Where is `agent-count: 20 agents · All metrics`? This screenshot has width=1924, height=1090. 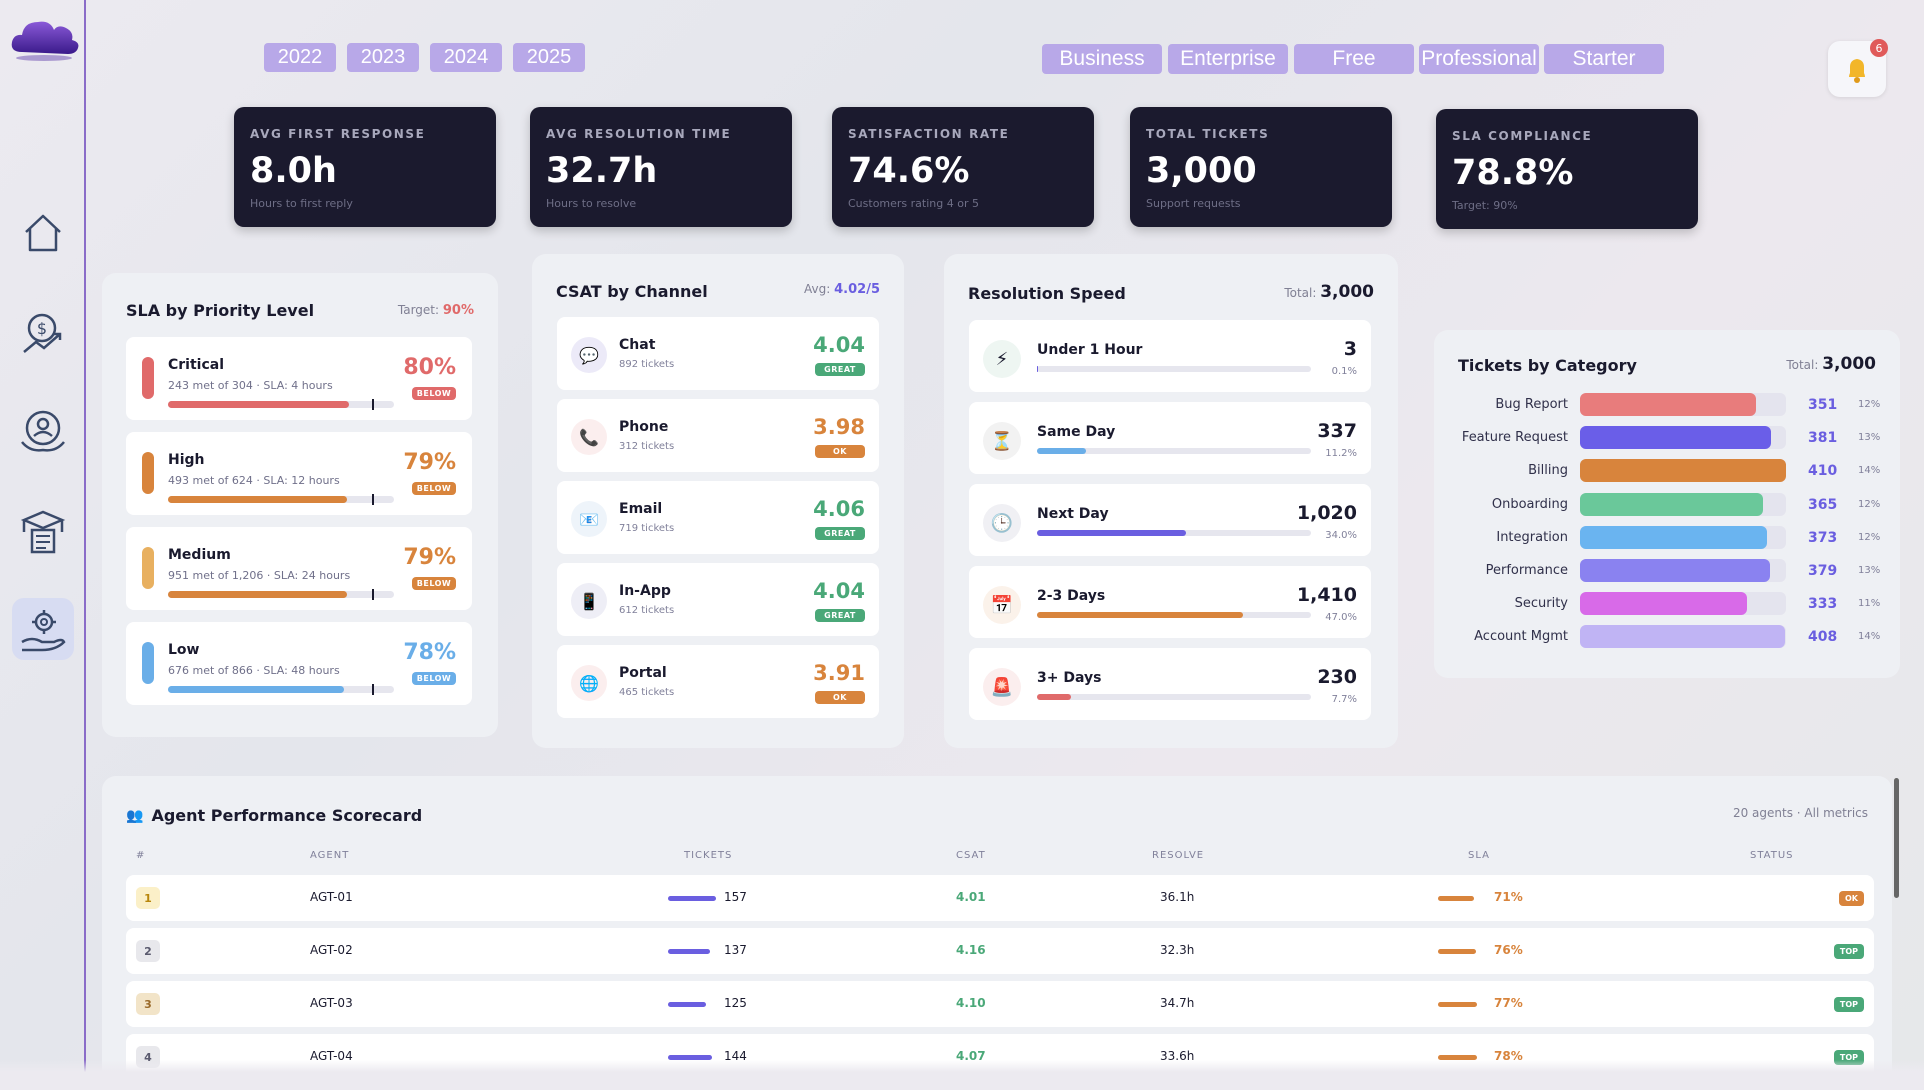 agent-count: 20 agents · All metrics is located at coordinates (1800, 813).